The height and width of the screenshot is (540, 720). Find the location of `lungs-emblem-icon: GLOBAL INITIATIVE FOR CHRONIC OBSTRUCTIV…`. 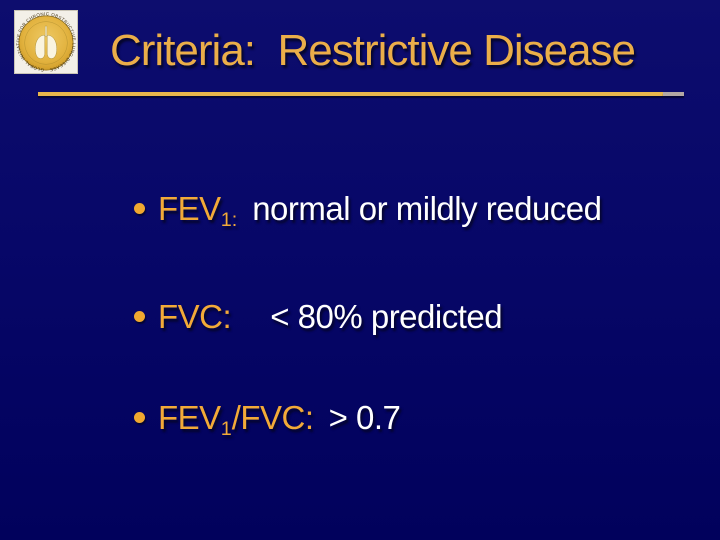

lungs-emblem-icon: GLOBAL INITIATIVE FOR CHRONIC OBSTRUCTIV… is located at coordinates (45, 41).